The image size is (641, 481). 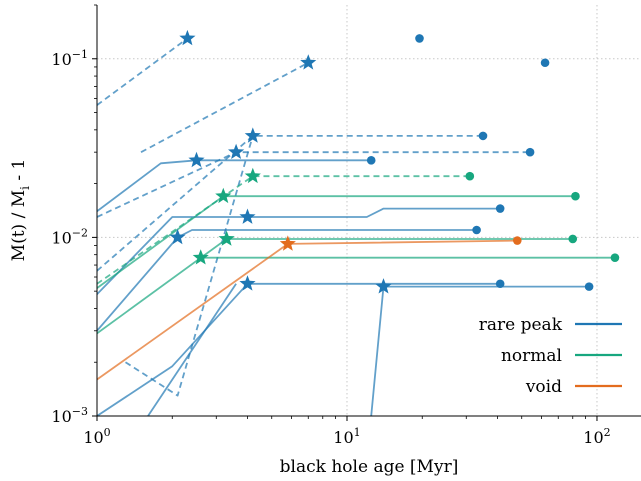 I want to click on y-tick-label: 10⁻³, so click(x=69, y=415).